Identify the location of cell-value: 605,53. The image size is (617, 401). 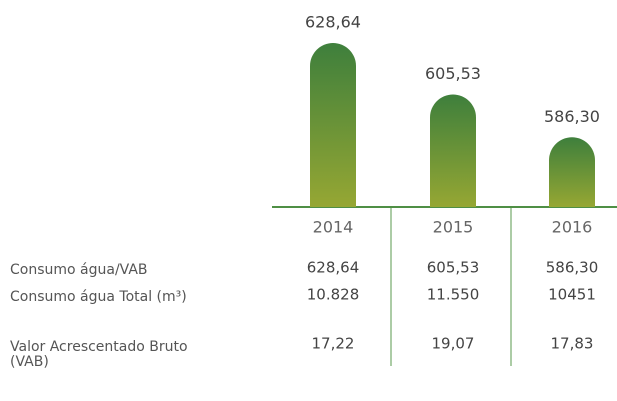
(453, 268).